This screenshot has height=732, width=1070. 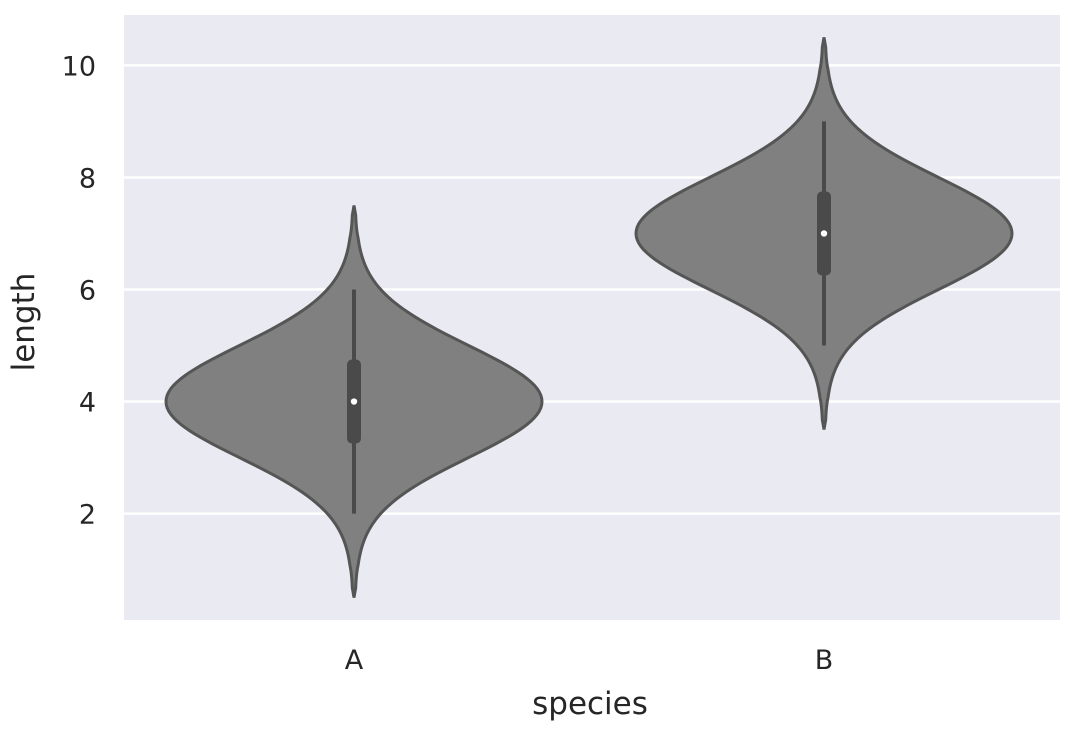 What do you see at coordinates (824, 660) in the screenshot?
I see `x-tick-label: B` at bounding box center [824, 660].